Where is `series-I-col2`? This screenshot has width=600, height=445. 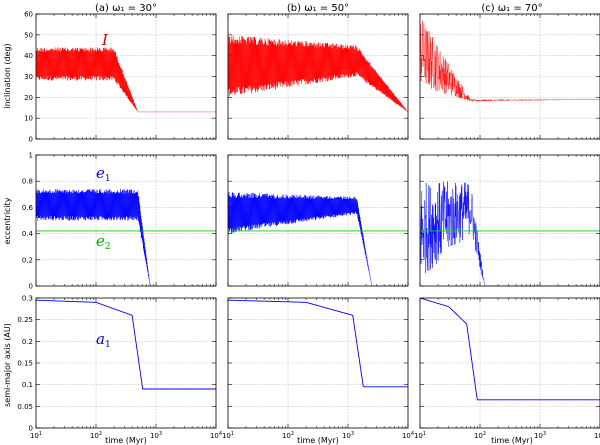
series-I-col2 is located at coordinates (509, 61).